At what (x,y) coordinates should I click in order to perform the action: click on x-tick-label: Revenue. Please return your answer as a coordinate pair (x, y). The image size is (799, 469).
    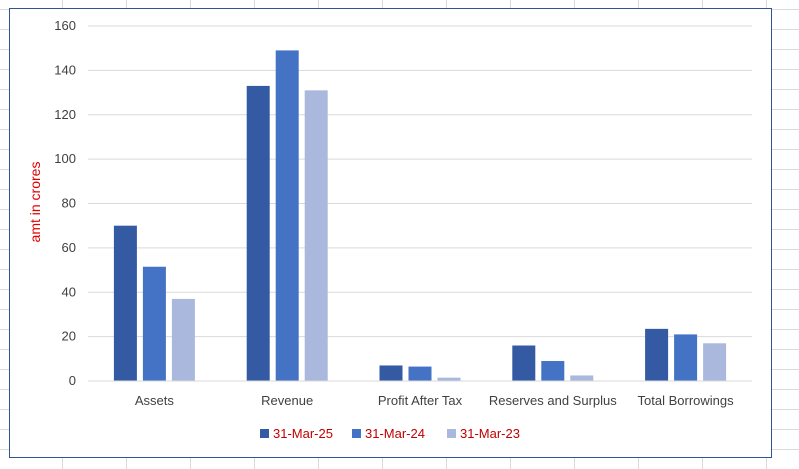
    Looking at the image, I should click on (287, 400).